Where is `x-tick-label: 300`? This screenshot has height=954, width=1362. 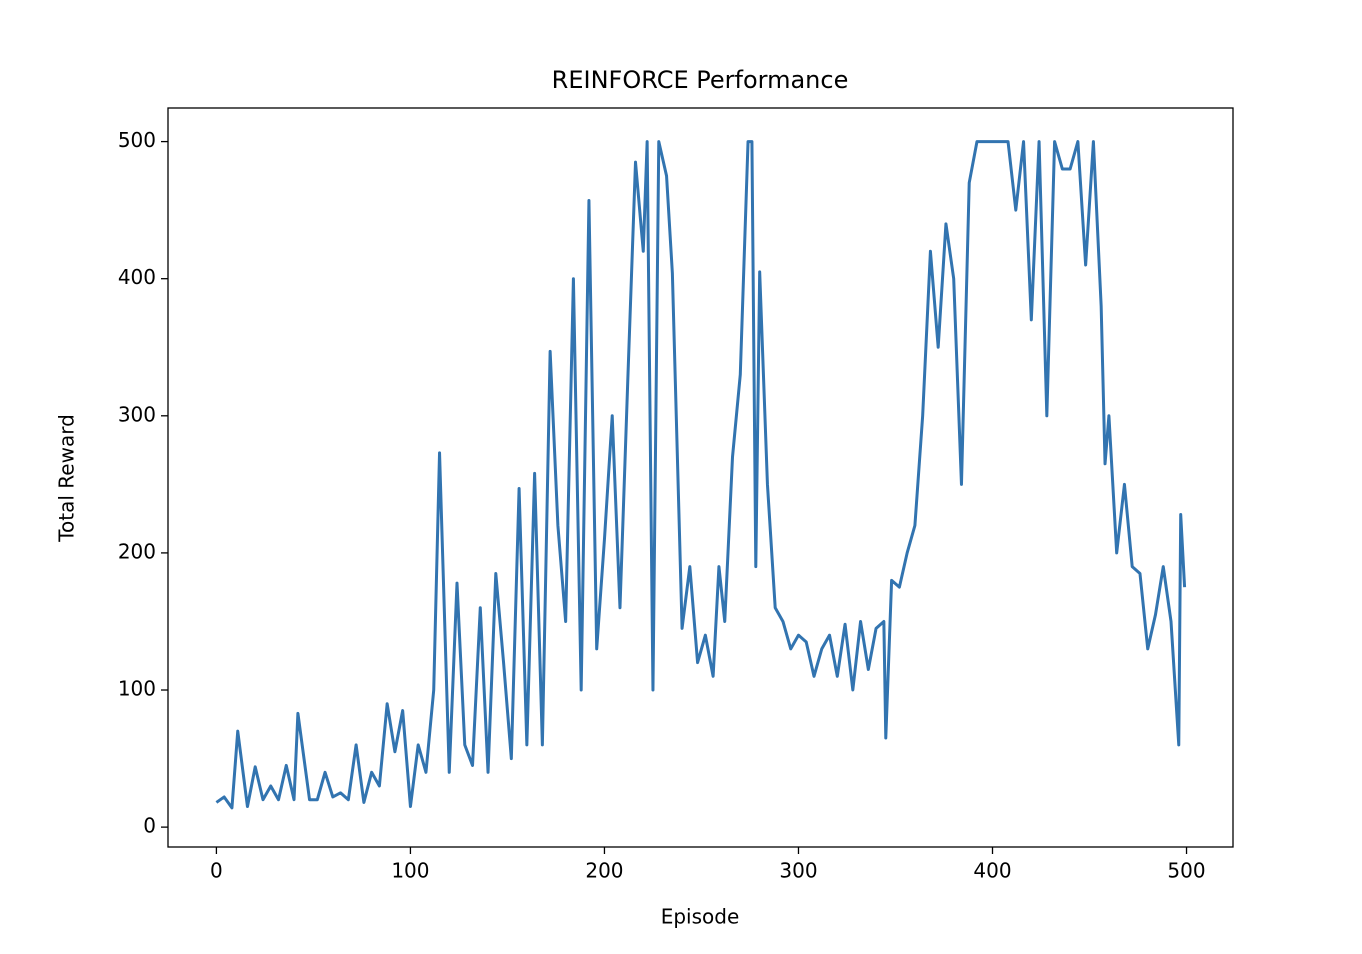
x-tick-label: 300 is located at coordinates (798, 871).